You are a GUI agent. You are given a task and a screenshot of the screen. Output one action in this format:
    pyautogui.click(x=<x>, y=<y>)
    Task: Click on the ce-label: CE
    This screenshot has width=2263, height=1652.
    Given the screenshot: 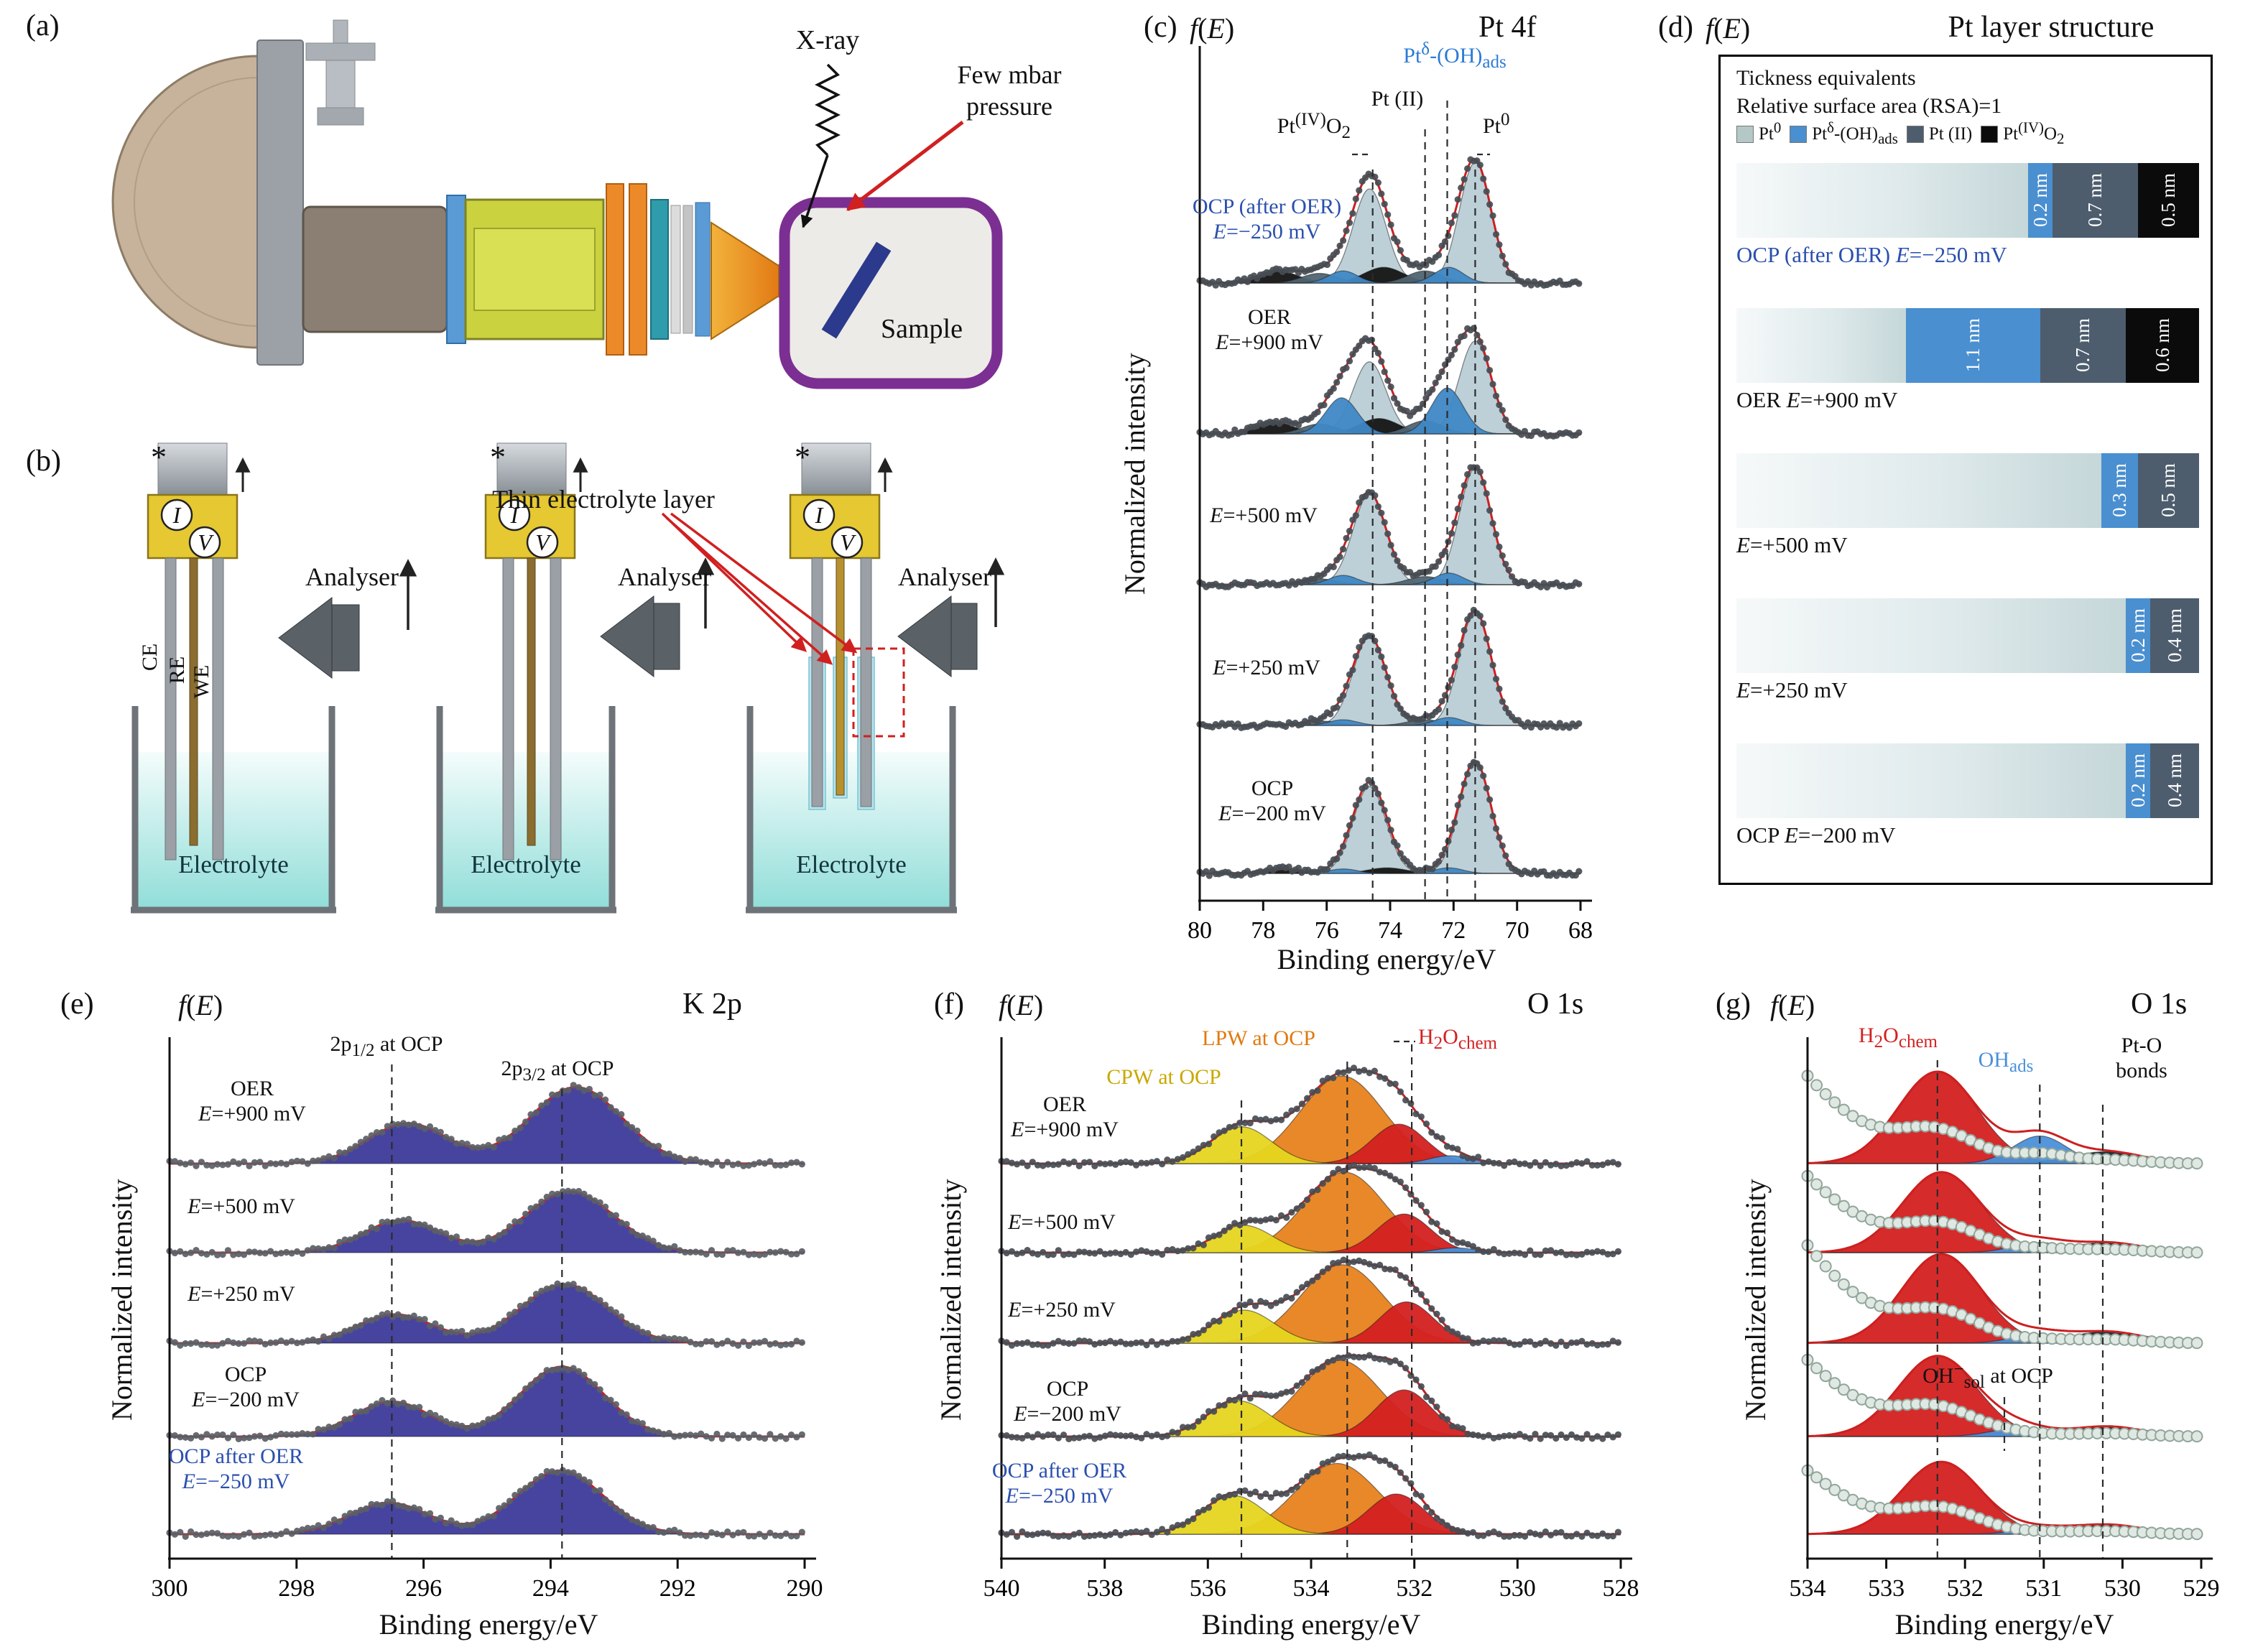 What is the action you would take?
    pyautogui.click(x=150, y=658)
    